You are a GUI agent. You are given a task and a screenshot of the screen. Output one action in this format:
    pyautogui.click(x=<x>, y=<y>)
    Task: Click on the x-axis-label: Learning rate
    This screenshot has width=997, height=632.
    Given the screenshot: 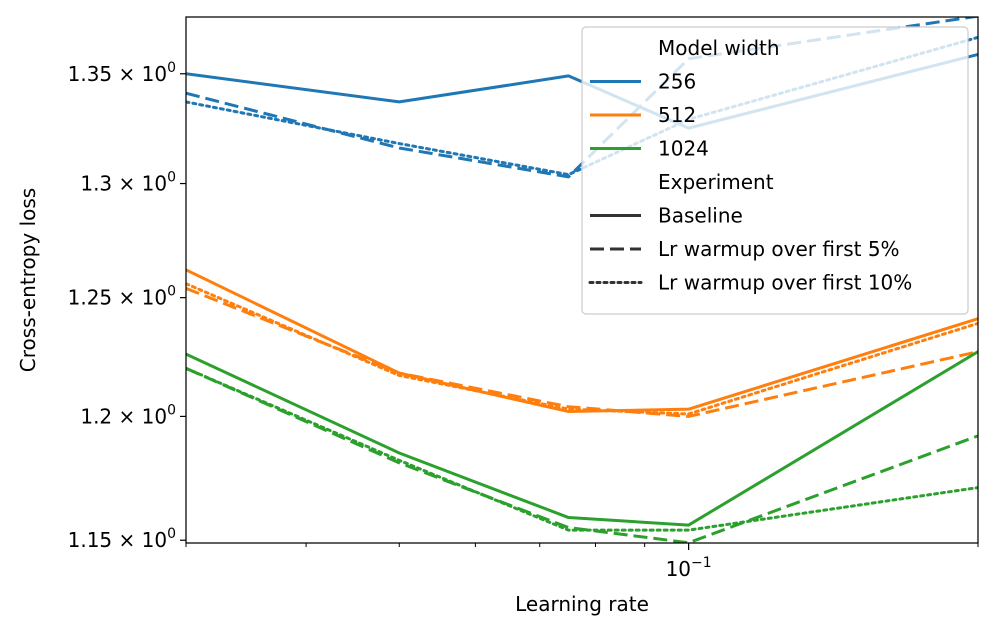 What is the action you would take?
    pyautogui.click(x=582, y=604)
    